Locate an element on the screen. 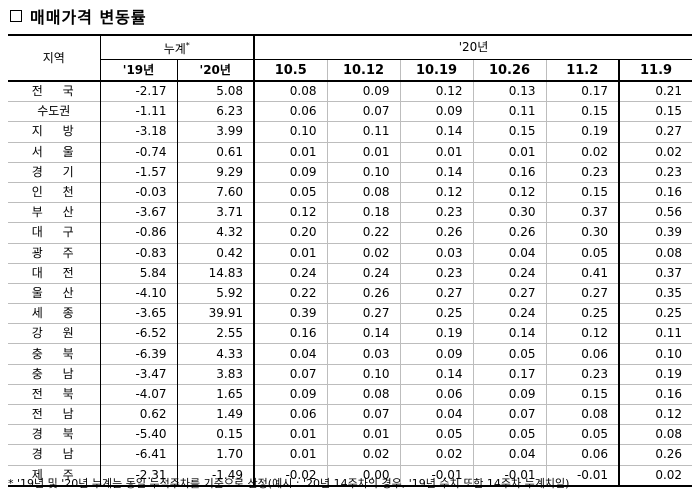 The image size is (699, 498). cum-20-cell: 3.71 is located at coordinates (216, 212).